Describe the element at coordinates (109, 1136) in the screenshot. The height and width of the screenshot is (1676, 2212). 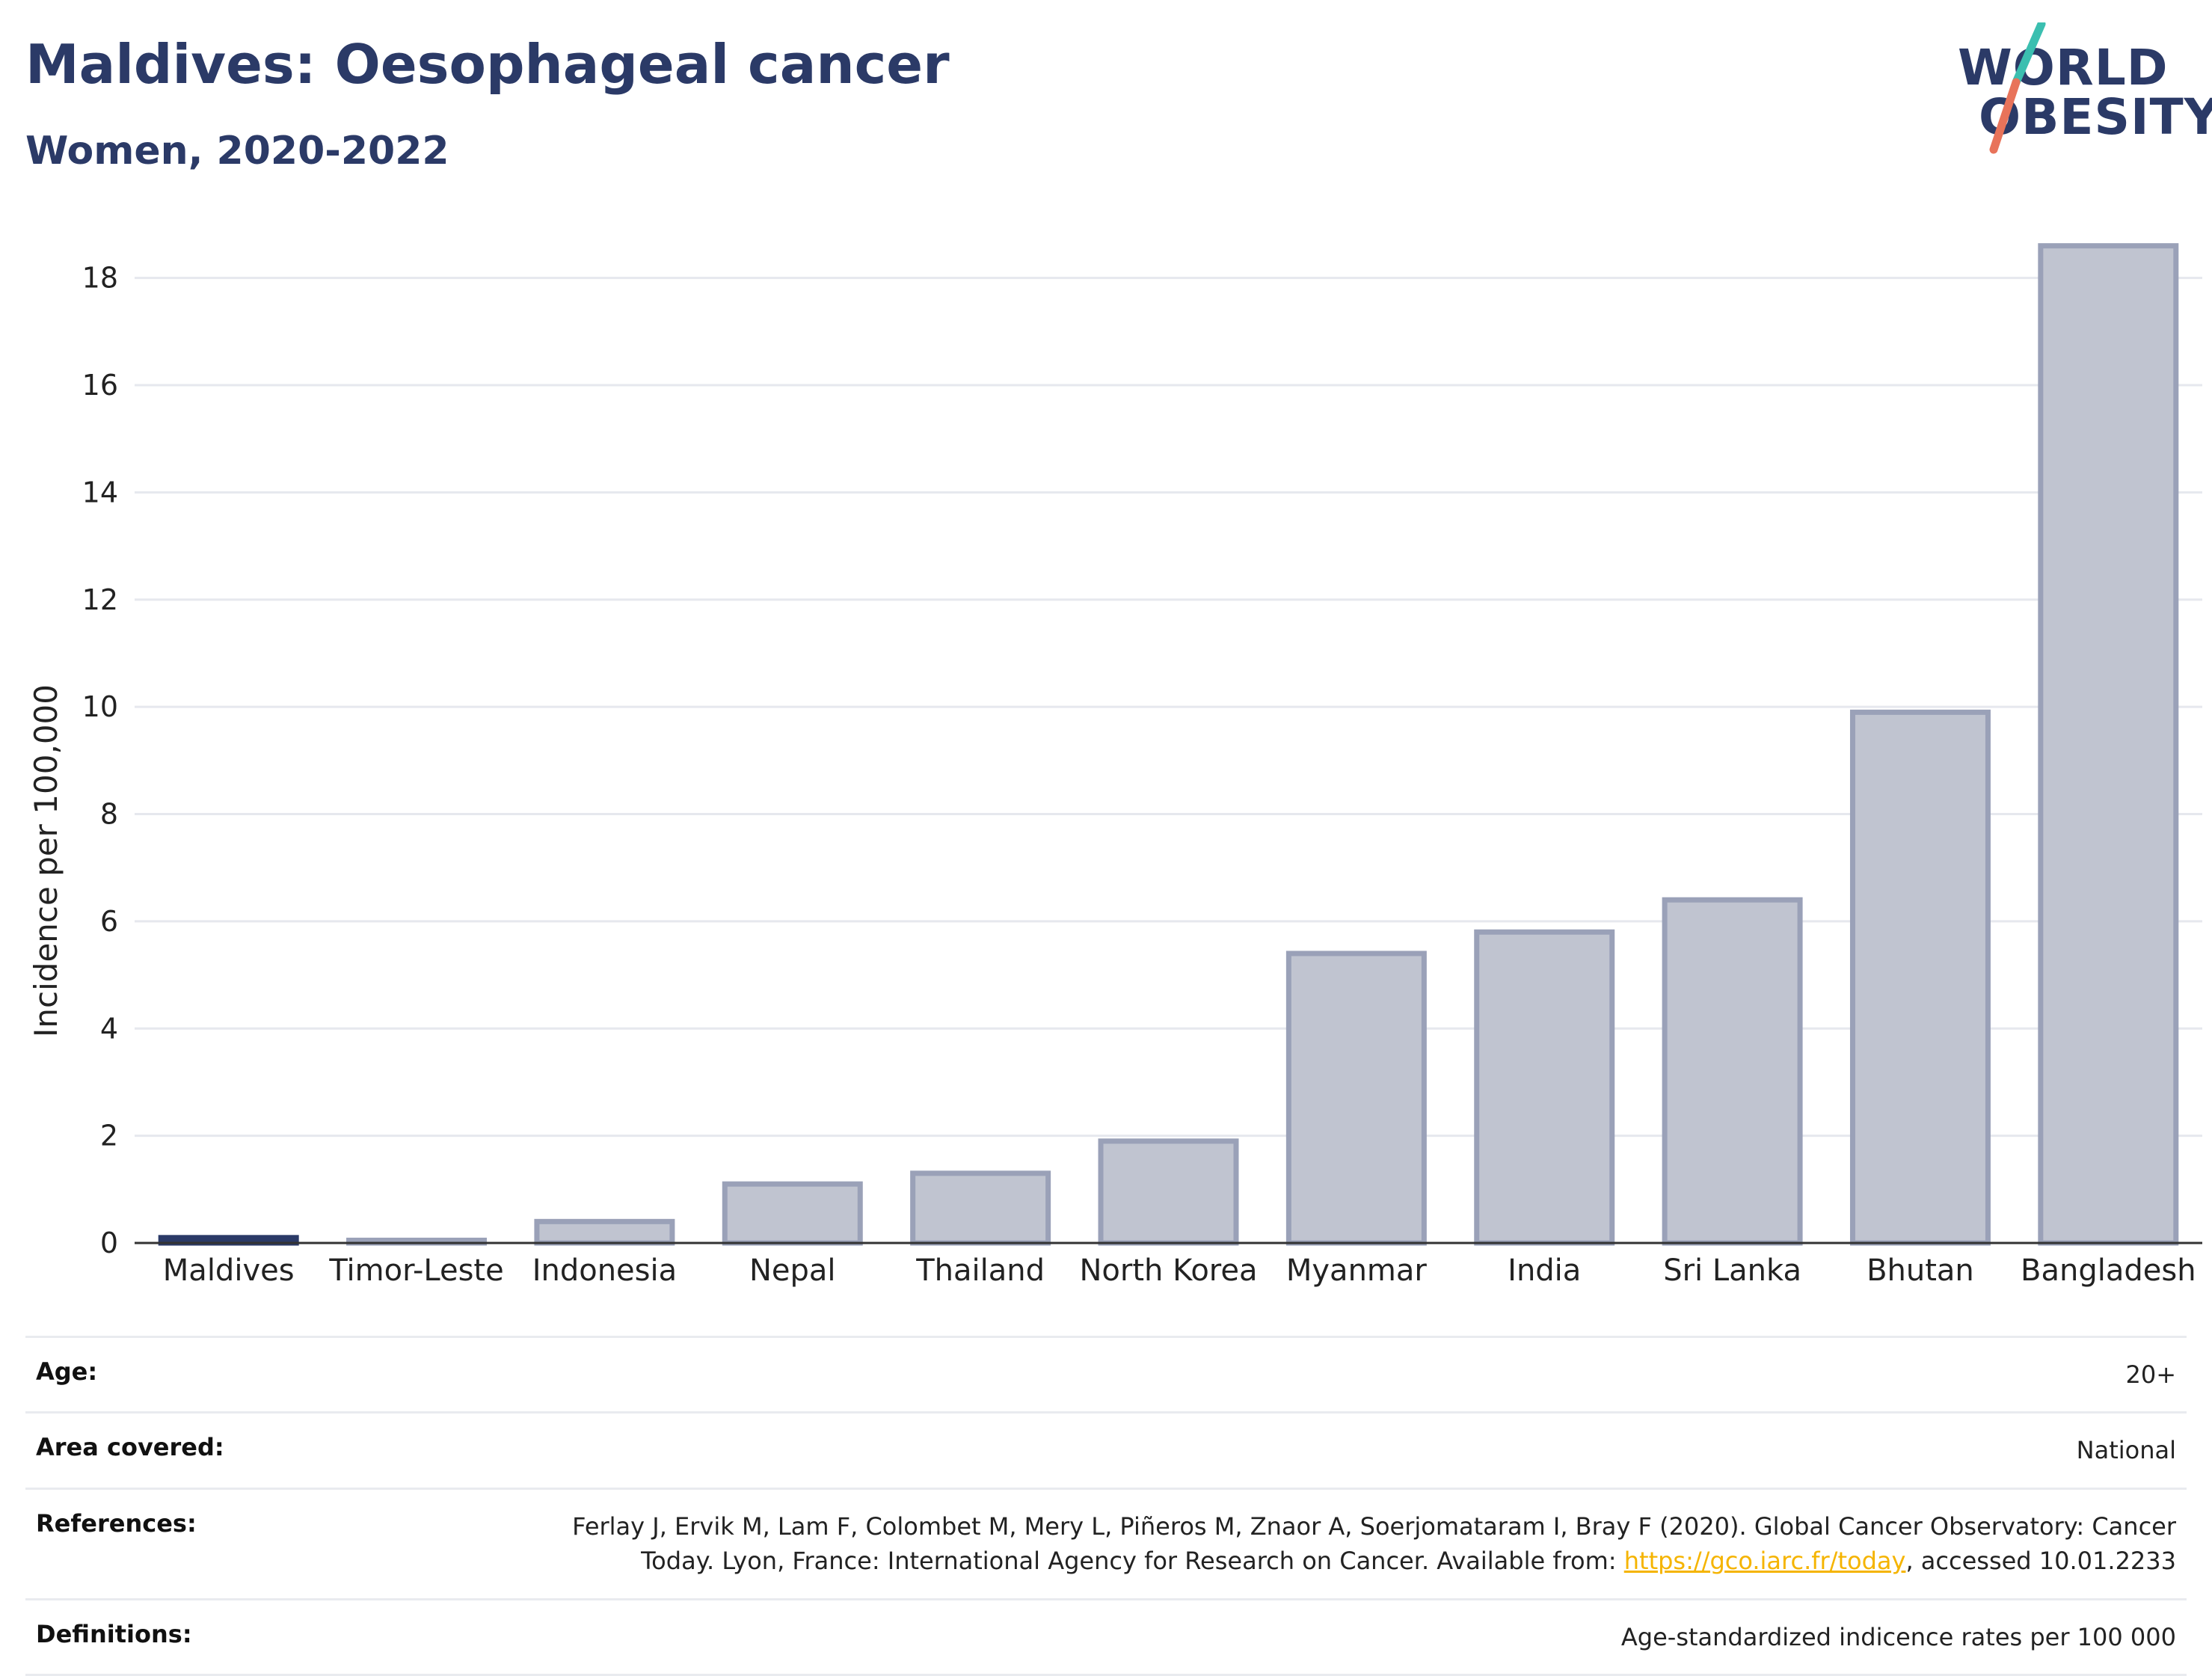
I see `y-tick-label: 2` at that location.